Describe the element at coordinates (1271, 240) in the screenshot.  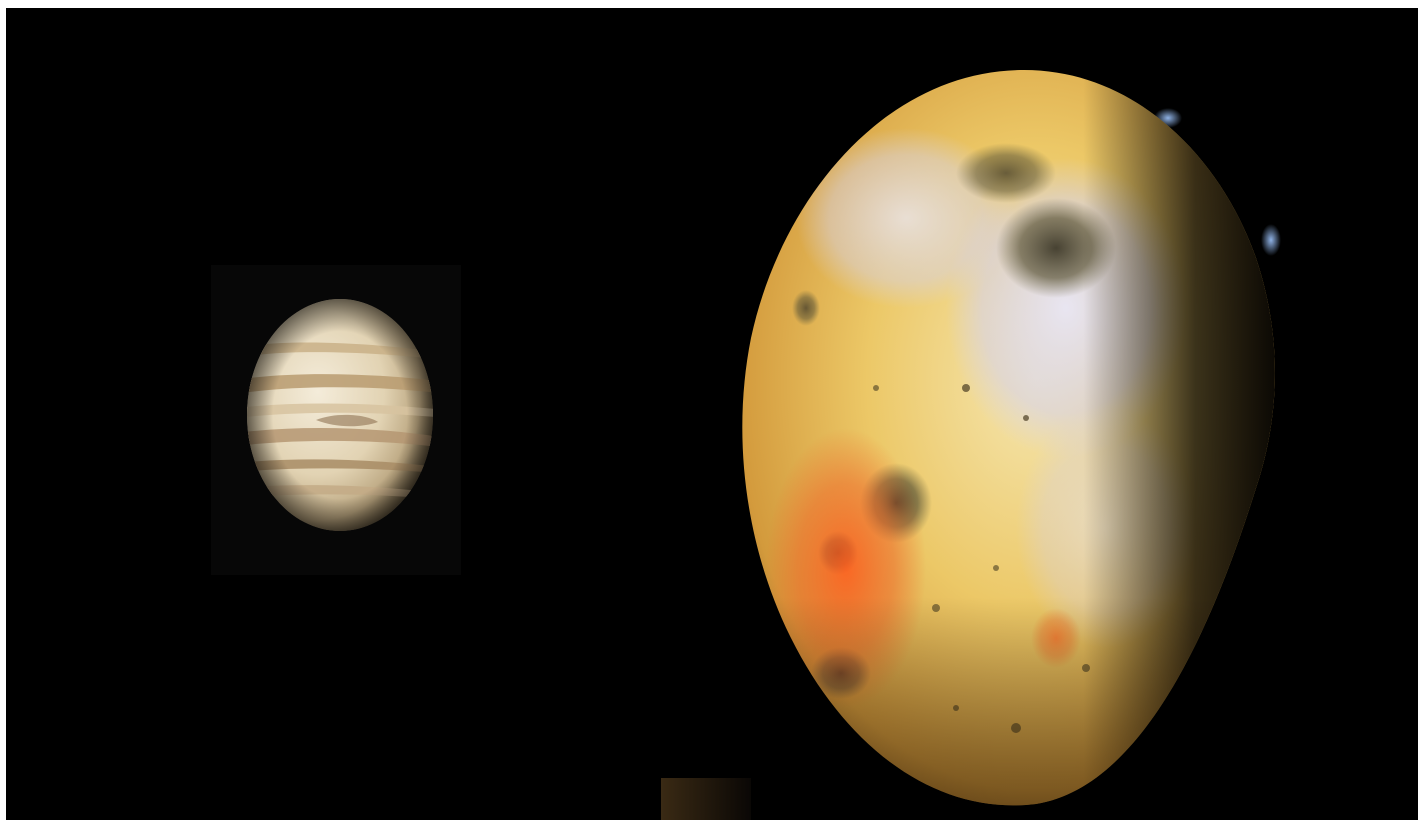
I see `light-glow` at that location.